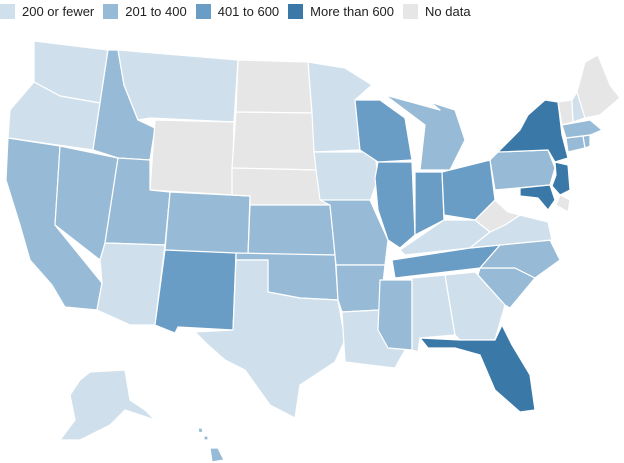 This screenshot has height=463, width=624. I want to click on state-ms, so click(395, 315).